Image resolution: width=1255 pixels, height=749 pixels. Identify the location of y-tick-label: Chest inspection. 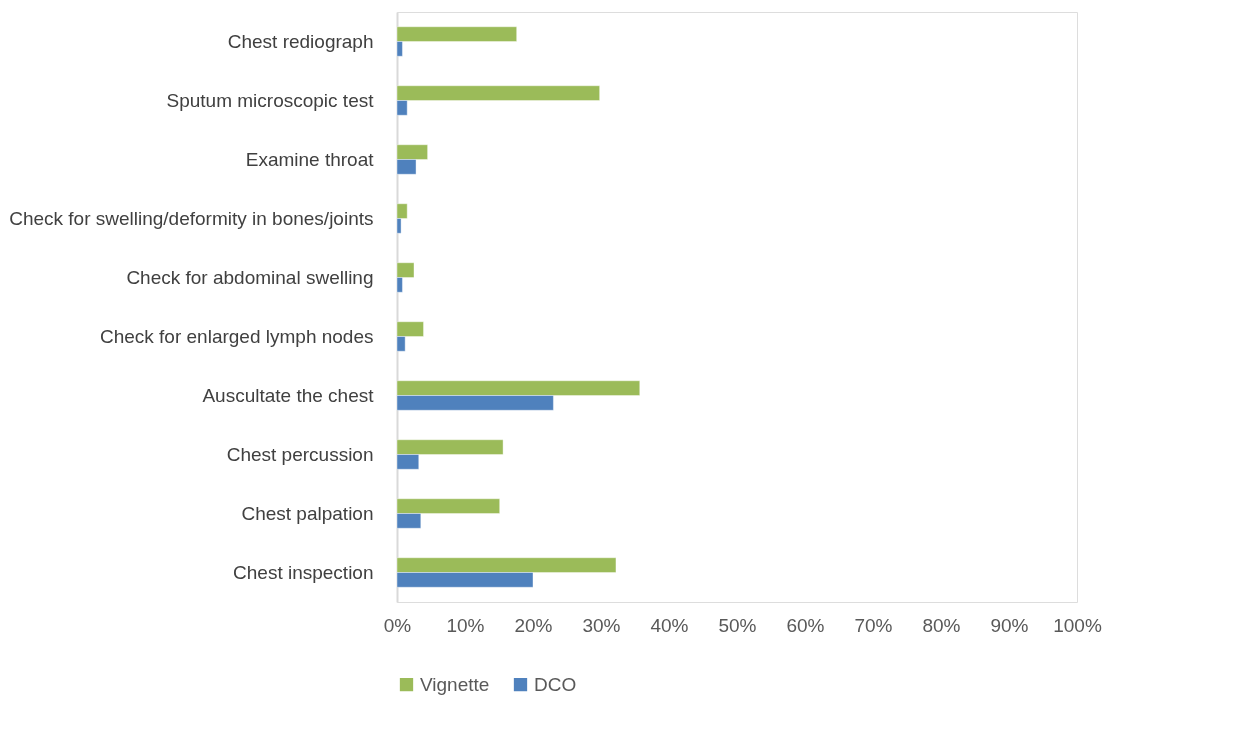
(303, 572).